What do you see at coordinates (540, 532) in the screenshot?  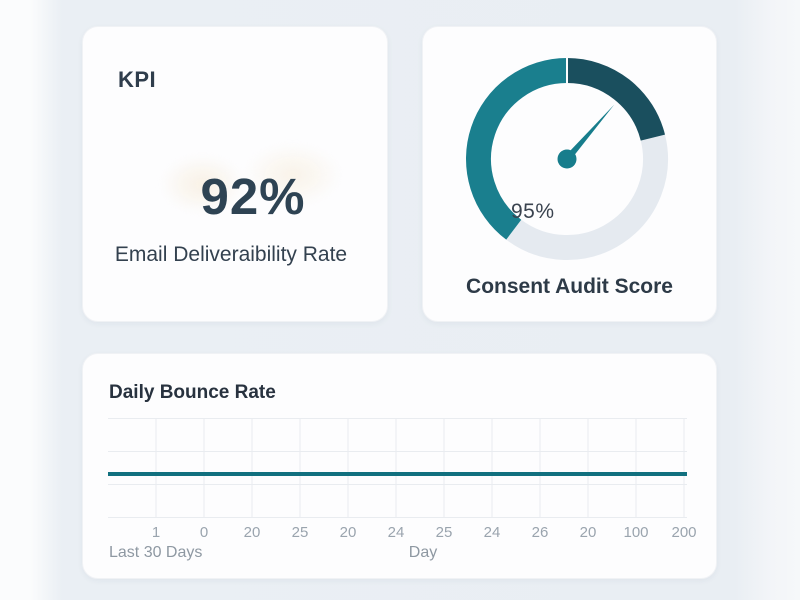 I see `x-tick-label: 26` at bounding box center [540, 532].